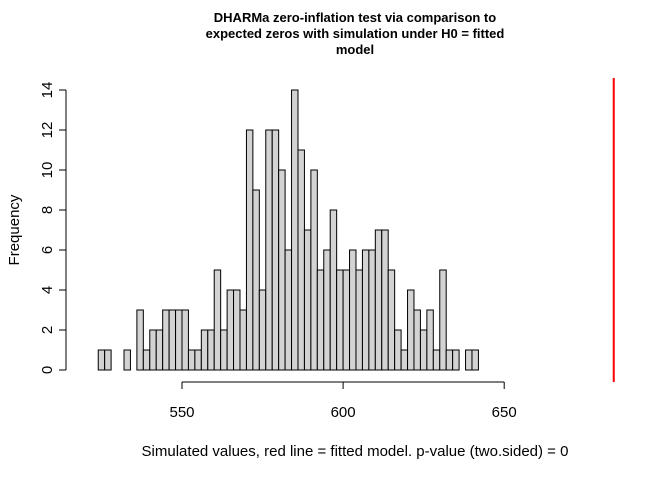 The image size is (672, 480). Describe the element at coordinates (504, 412) in the screenshot. I see `x-tick-label: 650` at that location.